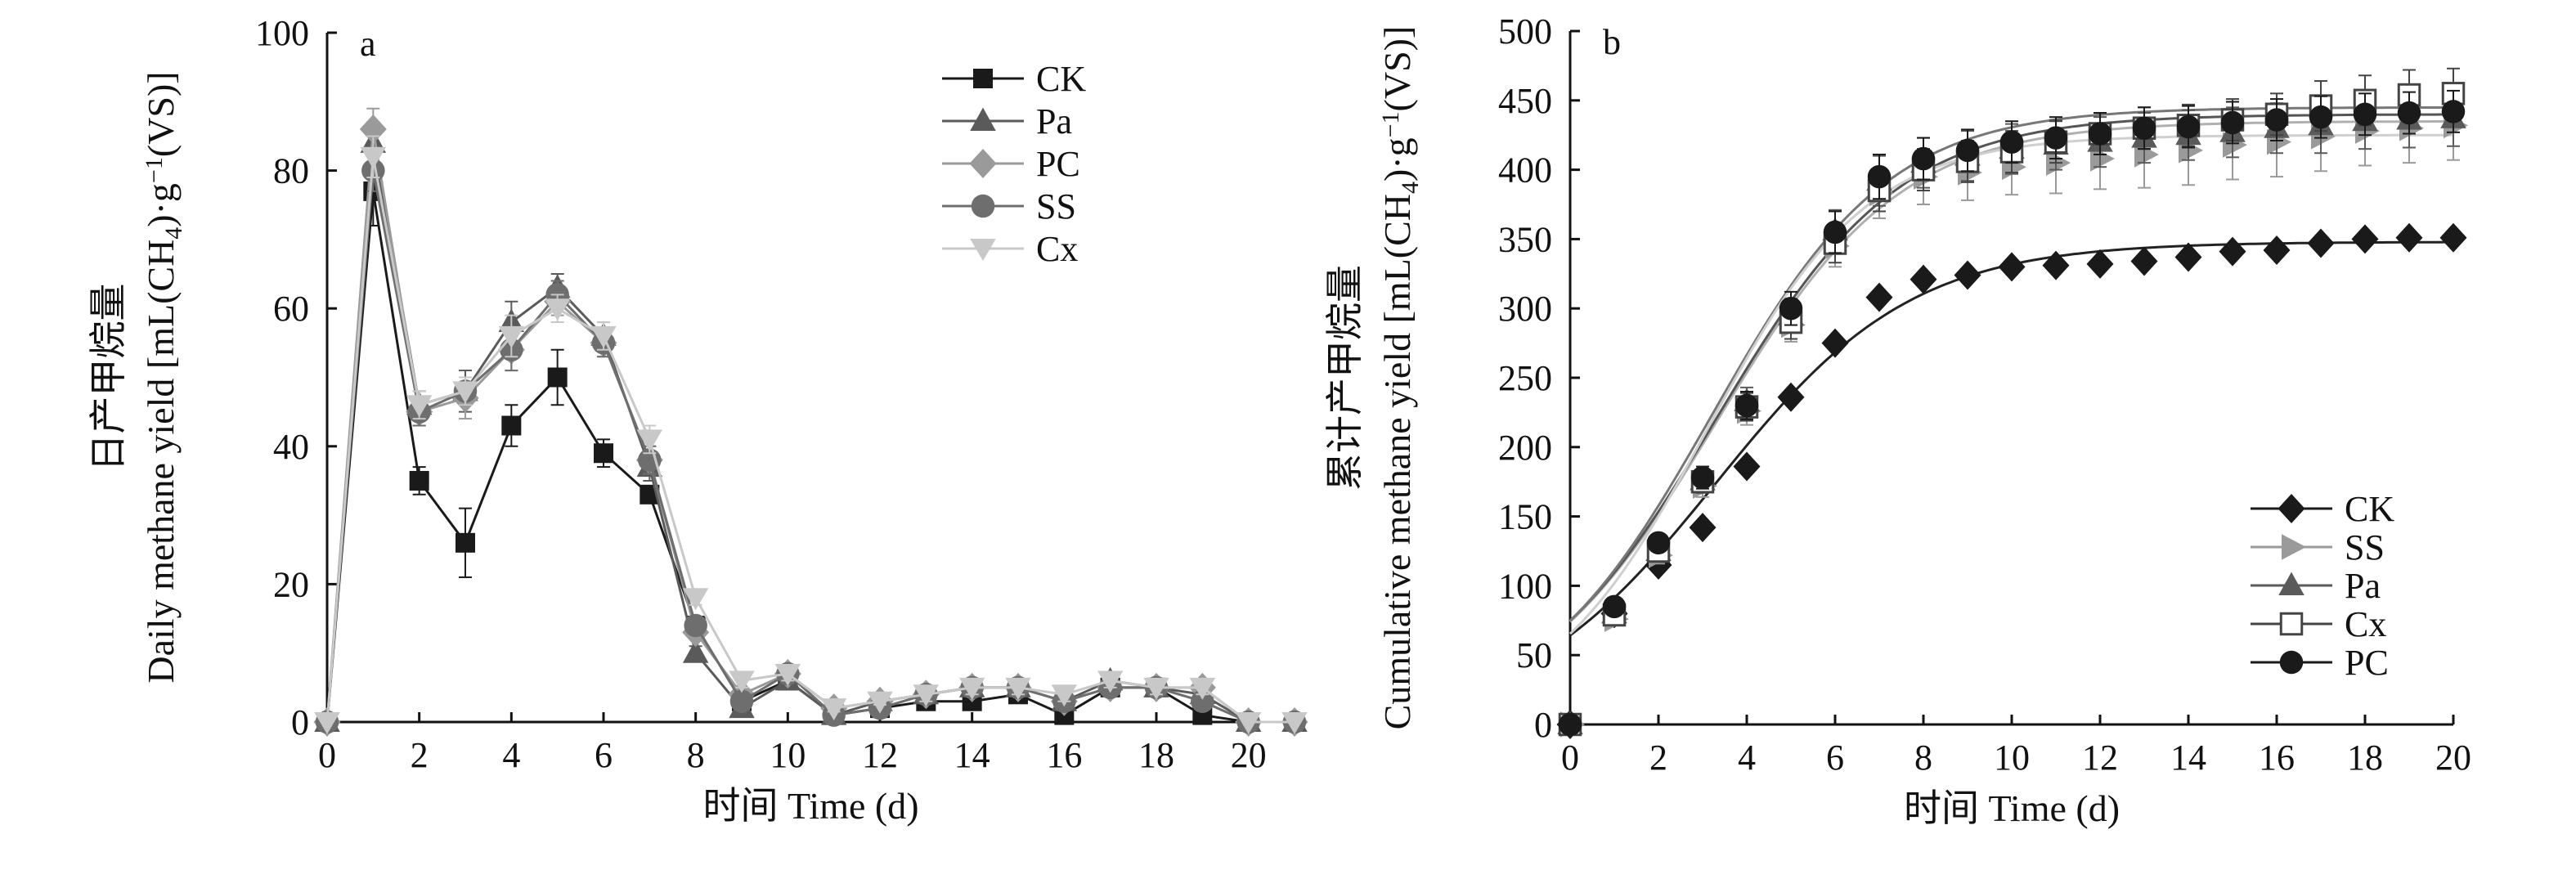 The image size is (2576, 879). What do you see at coordinates (300, 722) in the screenshot?
I see `y-tick-label: 0` at bounding box center [300, 722].